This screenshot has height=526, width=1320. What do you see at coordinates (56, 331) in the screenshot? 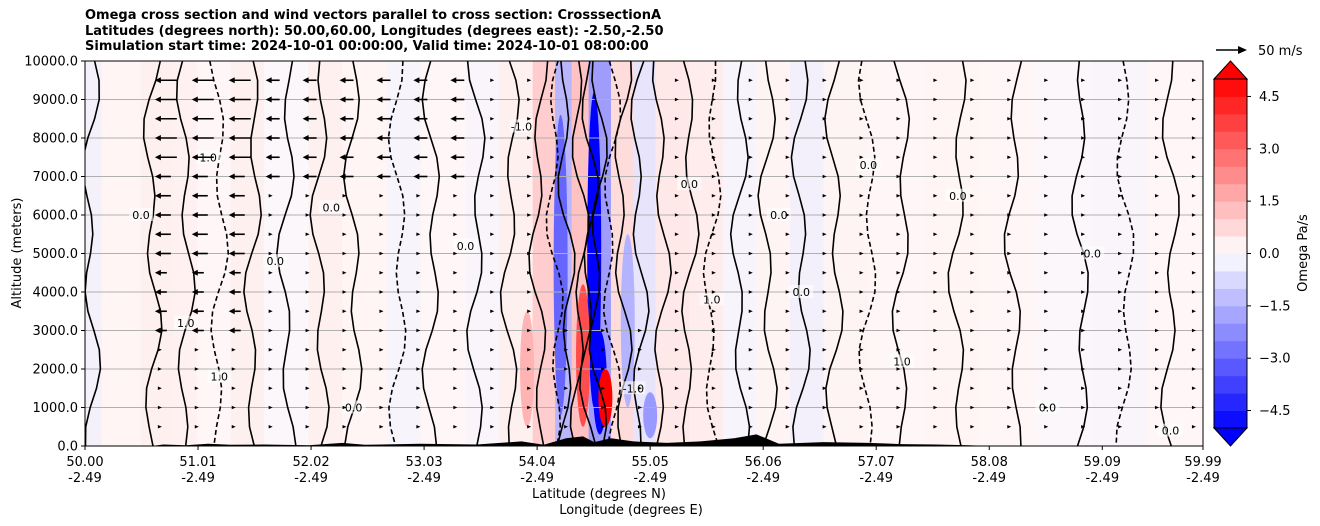
I see `y-tick-label: 3000.0` at bounding box center [56, 331].